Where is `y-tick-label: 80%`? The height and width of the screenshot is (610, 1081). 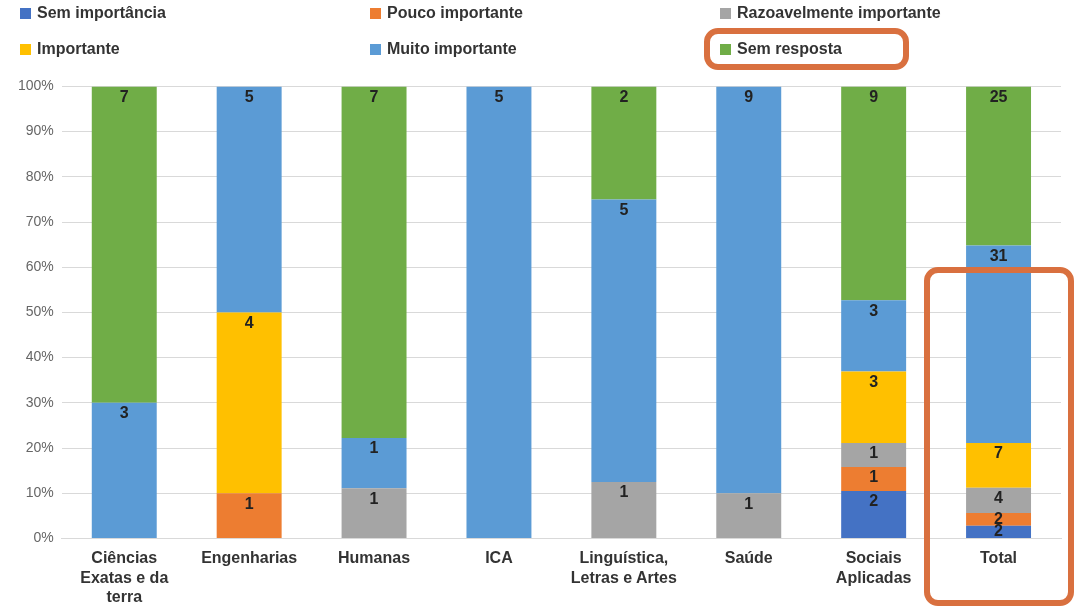
y-tick-label: 80% is located at coordinates (39, 175).